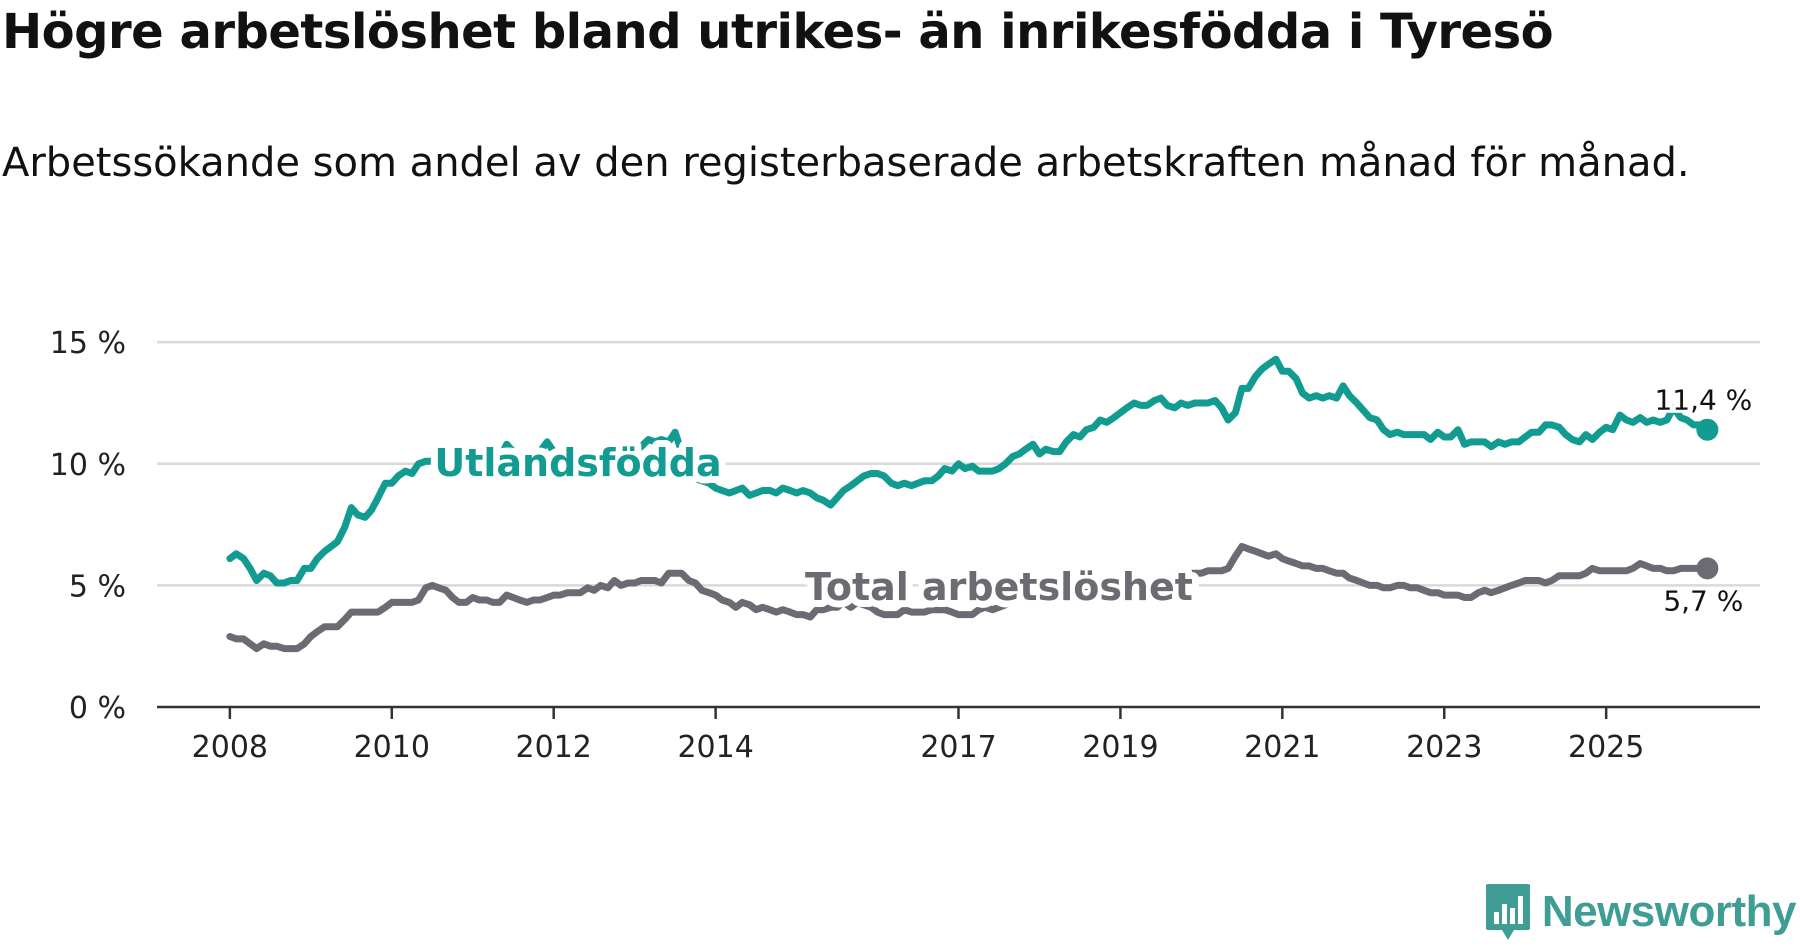 The image size is (1800, 948). What do you see at coordinates (554, 747) in the screenshot?
I see `x-tick-label: 2012` at bounding box center [554, 747].